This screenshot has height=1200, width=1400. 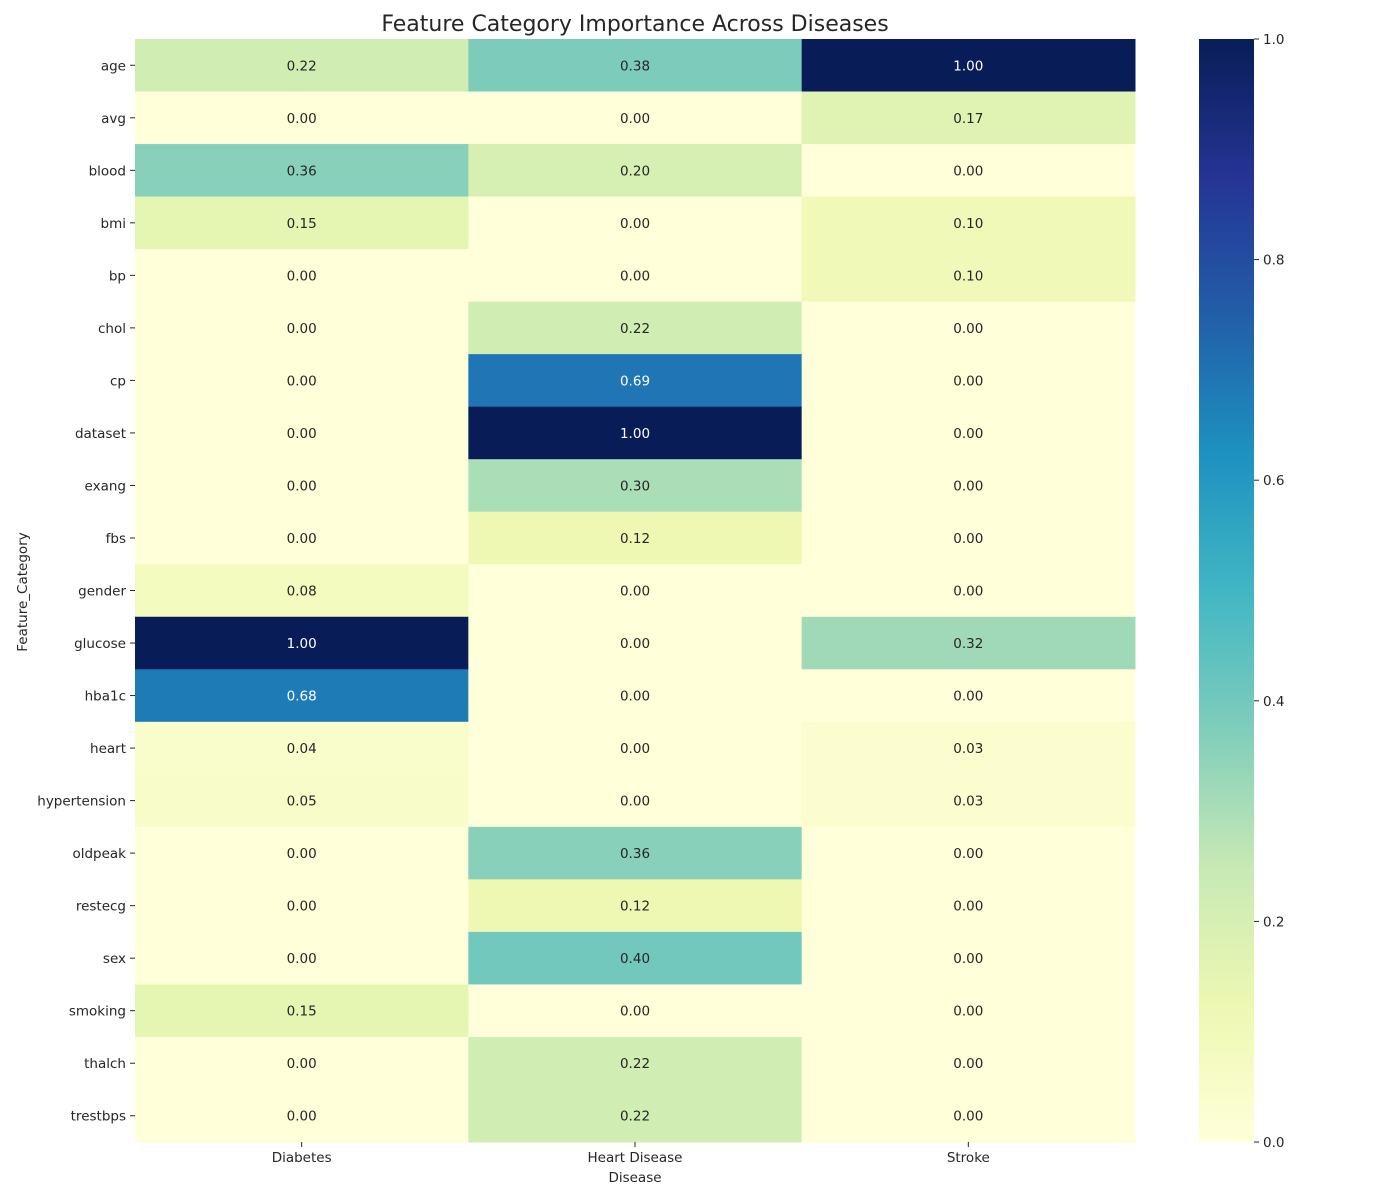 I want to click on y-tick-label: hypertension, so click(x=81, y=802).